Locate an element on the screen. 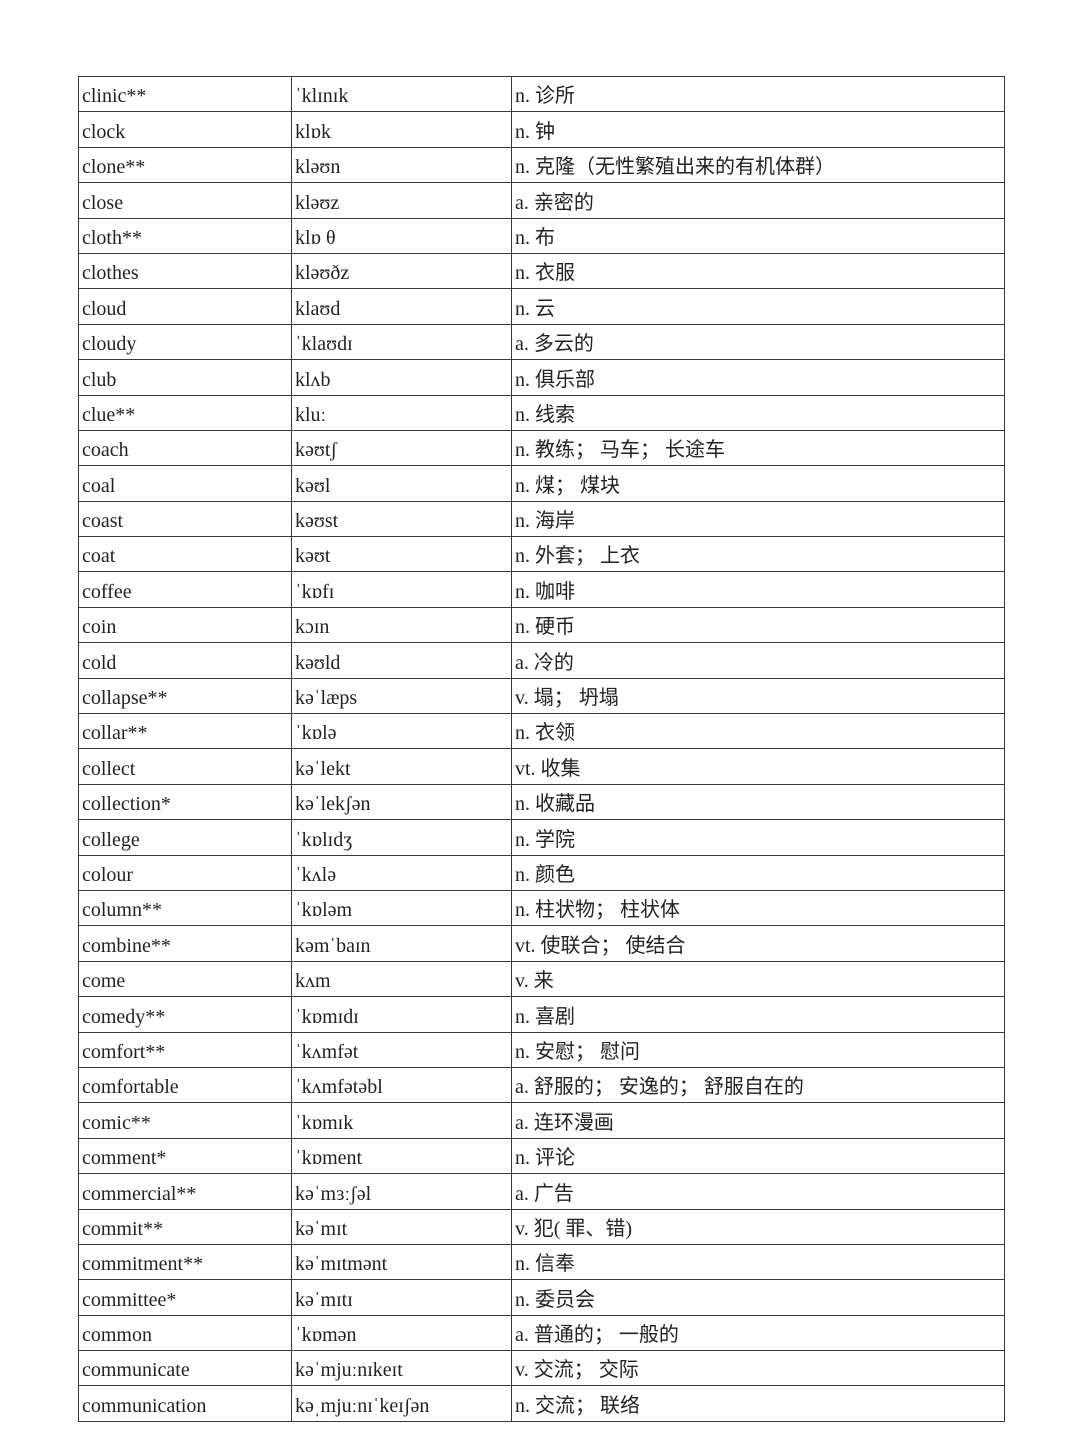  word-cell: communicate is located at coordinates (185, 1368).